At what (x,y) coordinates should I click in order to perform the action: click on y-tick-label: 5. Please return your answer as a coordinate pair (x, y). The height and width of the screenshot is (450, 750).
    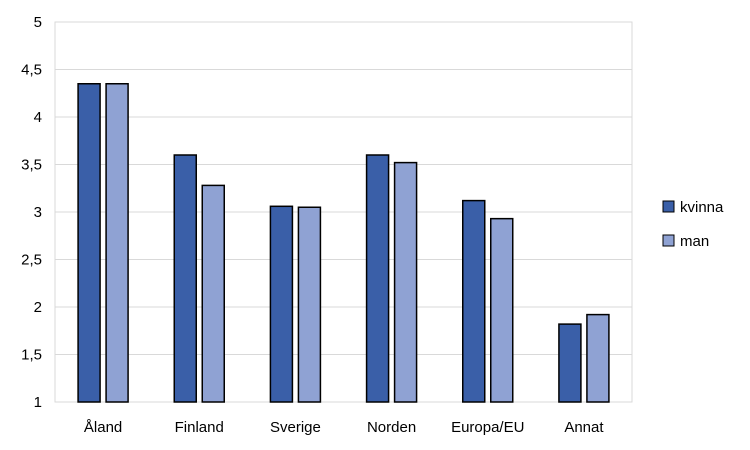
    Looking at the image, I should click on (38, 22).